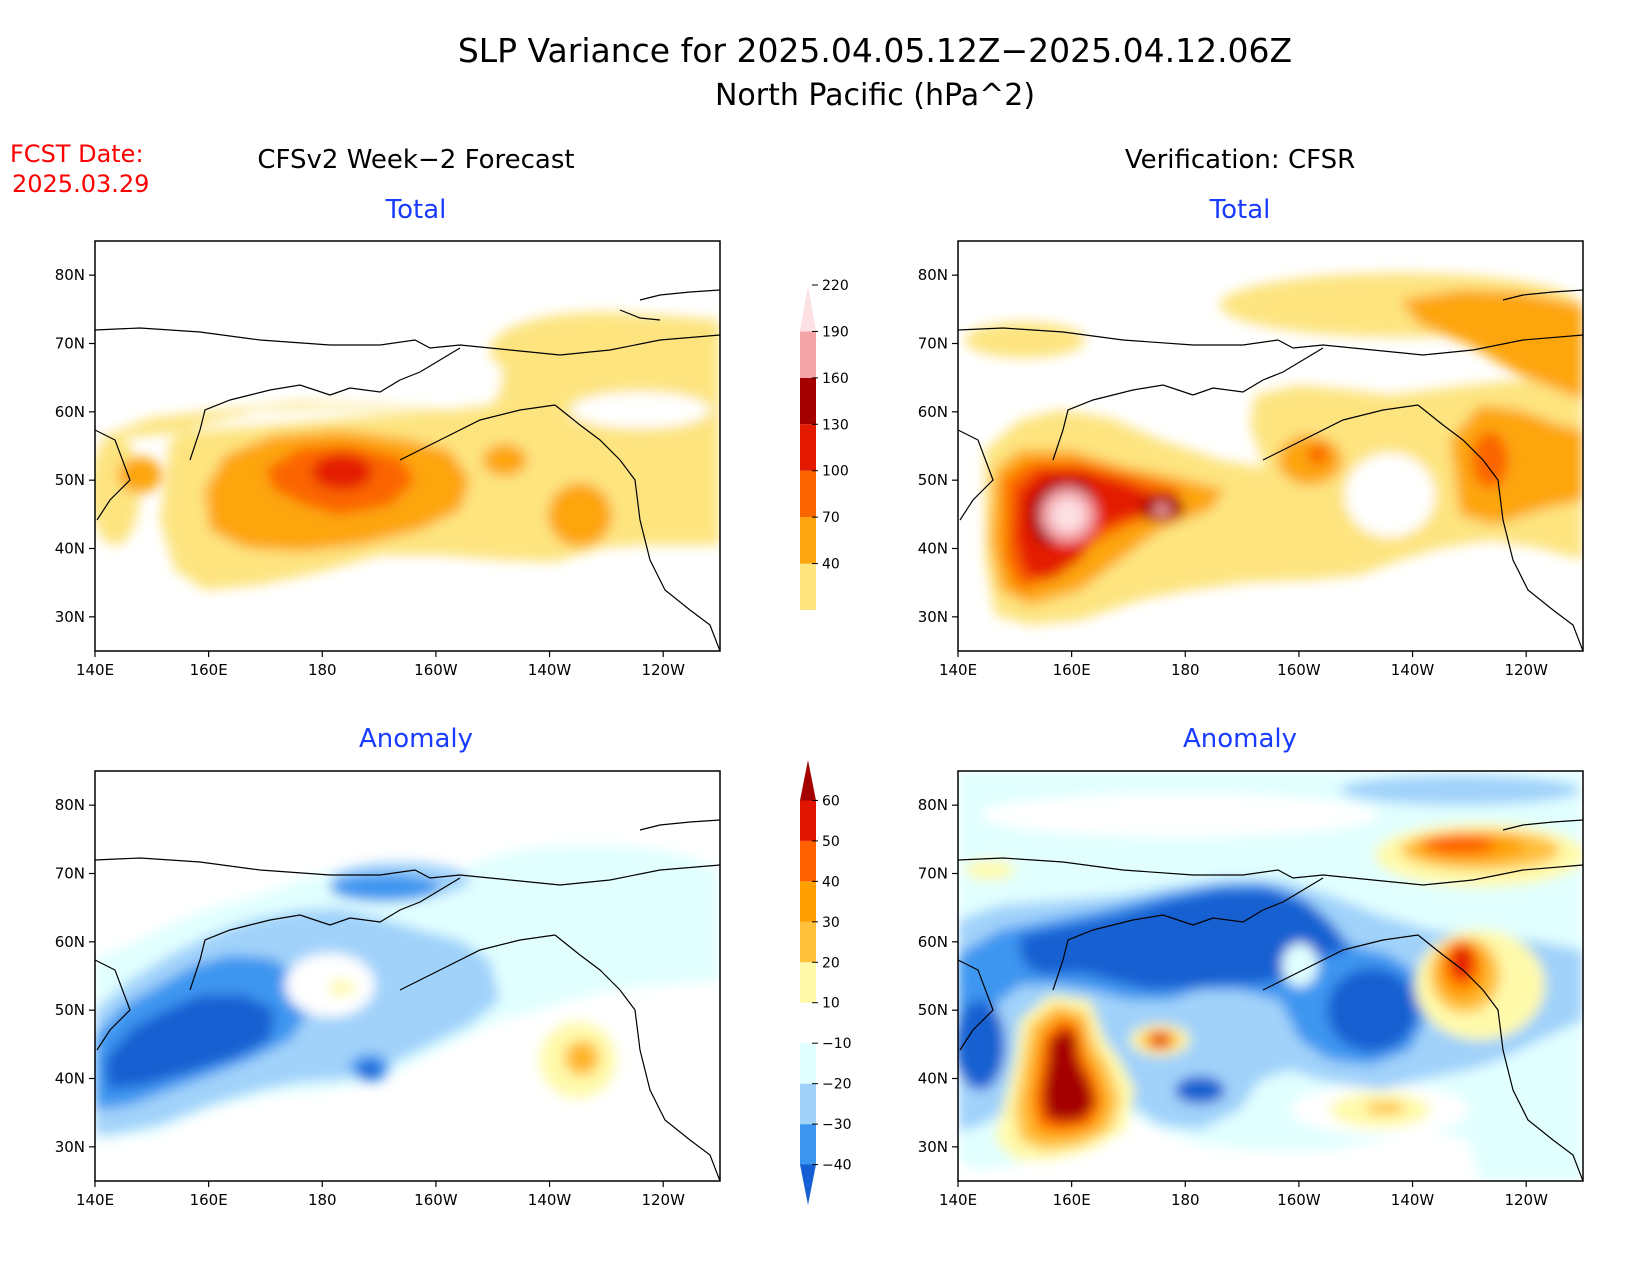 The width and height of the screenshot is (1650, 1279). What do you see at coordinates (981, 1045) in the screenshot?
I see `fill-minus40-west` at bounding box center [981, 1045].